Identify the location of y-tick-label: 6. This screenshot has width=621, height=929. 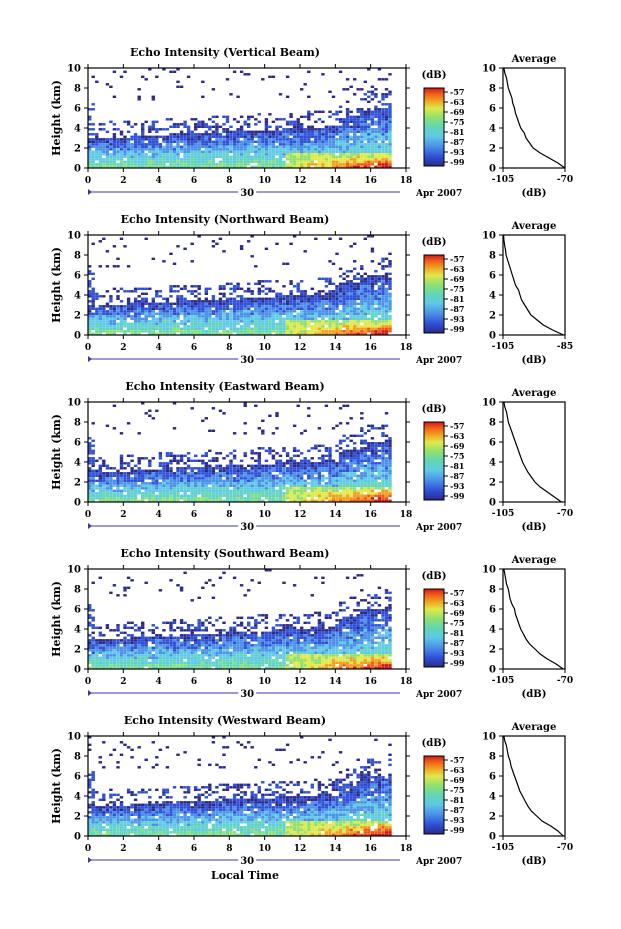
(77, 109).